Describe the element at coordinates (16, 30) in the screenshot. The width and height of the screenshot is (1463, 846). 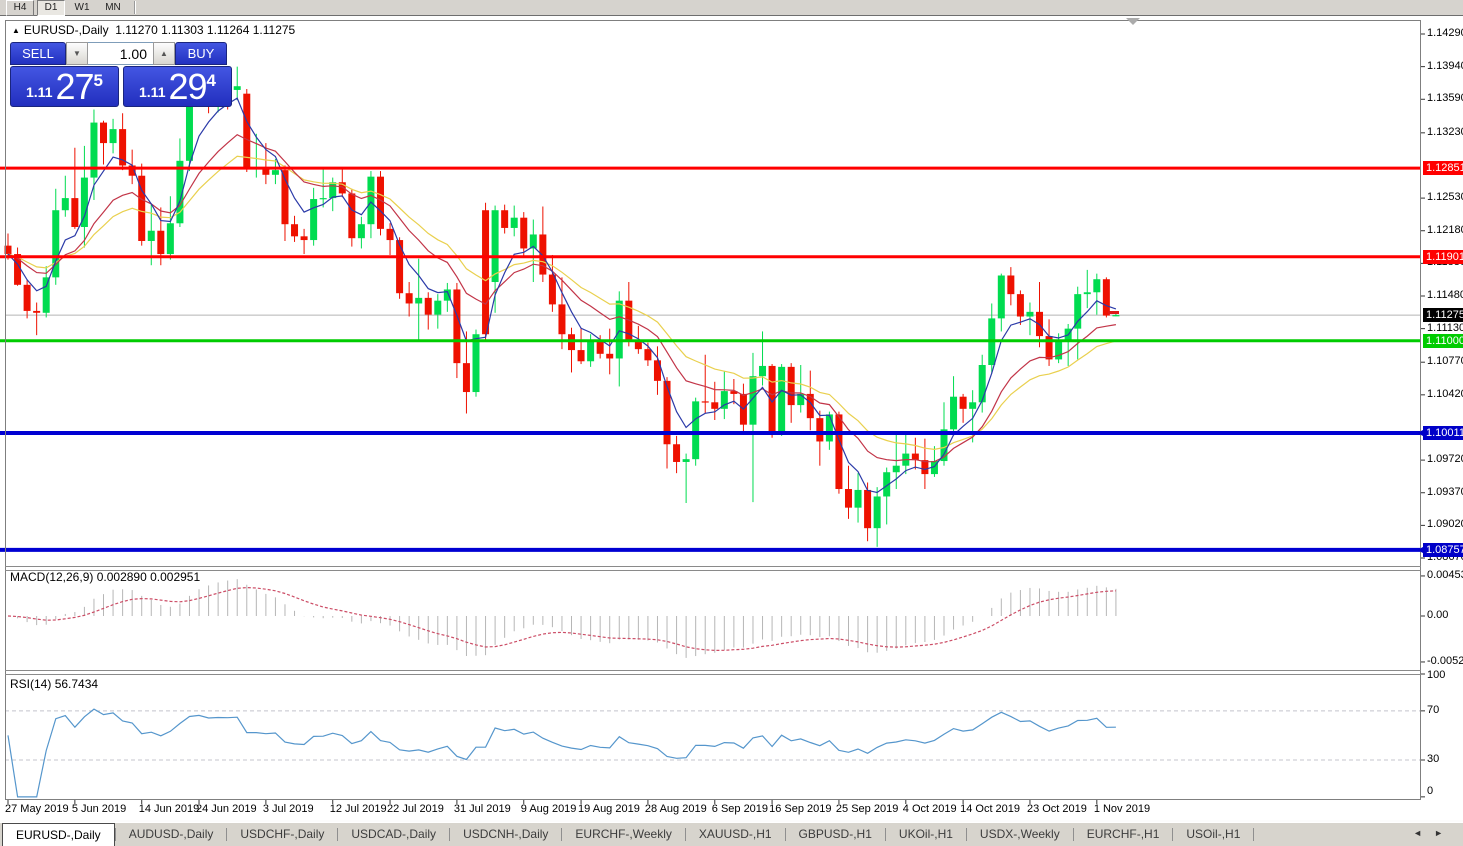
I see `collapse-panel-icon: ▲` at that location.